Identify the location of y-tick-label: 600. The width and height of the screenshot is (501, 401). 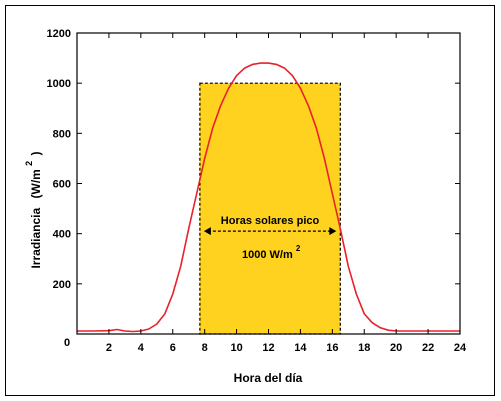
(62, 185).